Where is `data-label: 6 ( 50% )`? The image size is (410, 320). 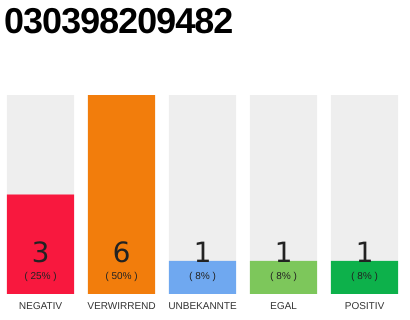 data-label: 6 ( 50% ) is located at coordinates (121, 259).